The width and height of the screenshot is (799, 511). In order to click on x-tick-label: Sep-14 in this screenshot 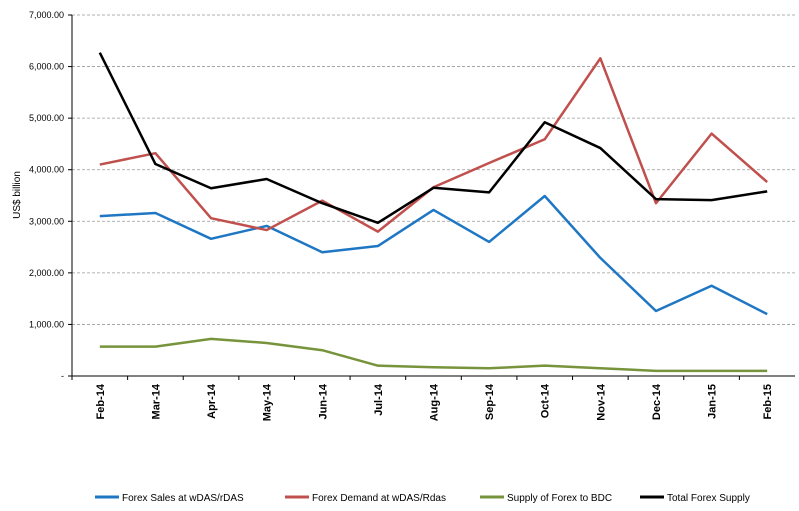, I will do `click(490, 401)`.